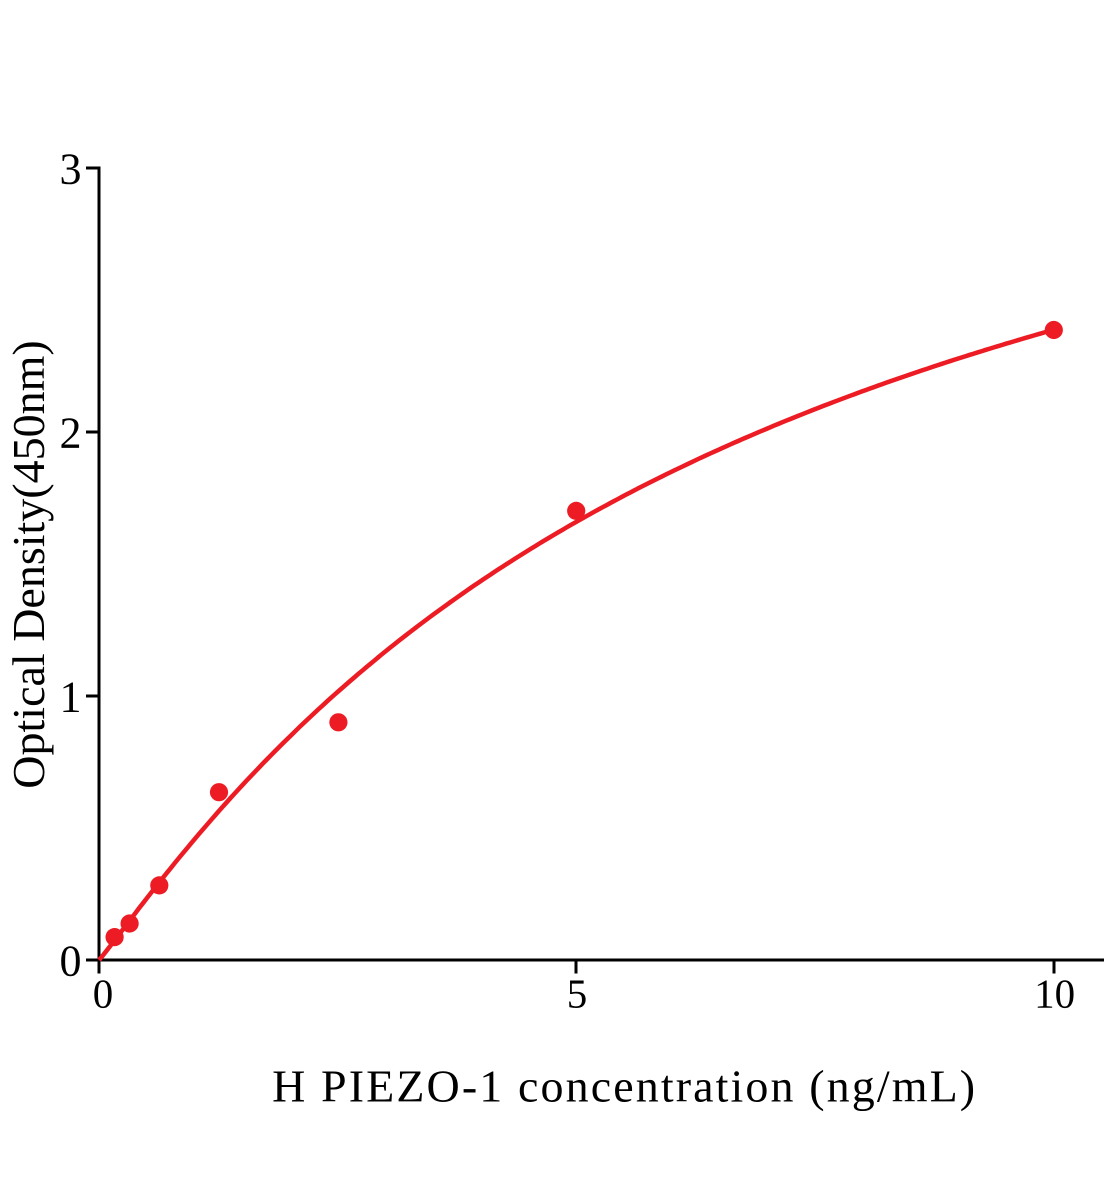  Describe the element at coordinates (1054, 994) in the screenshot. I see `svg-text: 10` at that location.